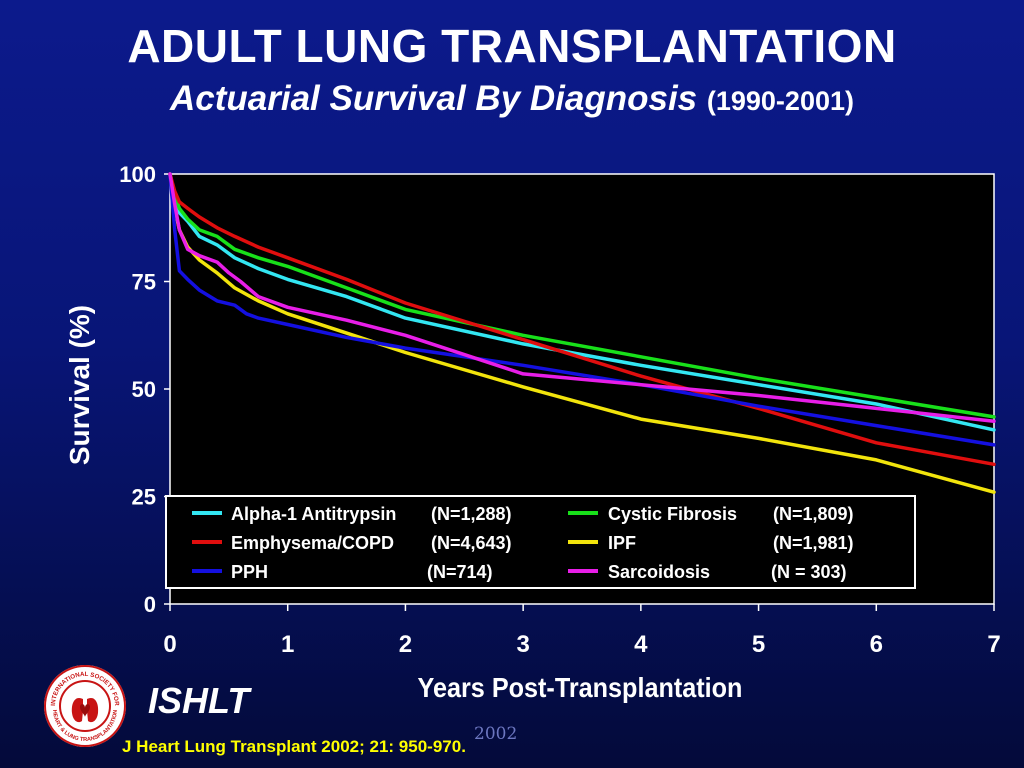 The image size is (1024, 768). Describe the element at coordinates (471, 514) in the screenshot. I see `legend-count-1: (N=1,288)` at that location.